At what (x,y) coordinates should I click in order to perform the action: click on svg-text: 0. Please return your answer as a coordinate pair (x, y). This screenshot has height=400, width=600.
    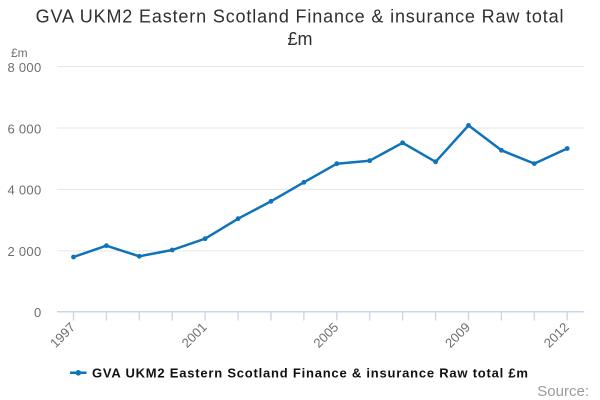
    Looking at the image, I should click on (38, 312).